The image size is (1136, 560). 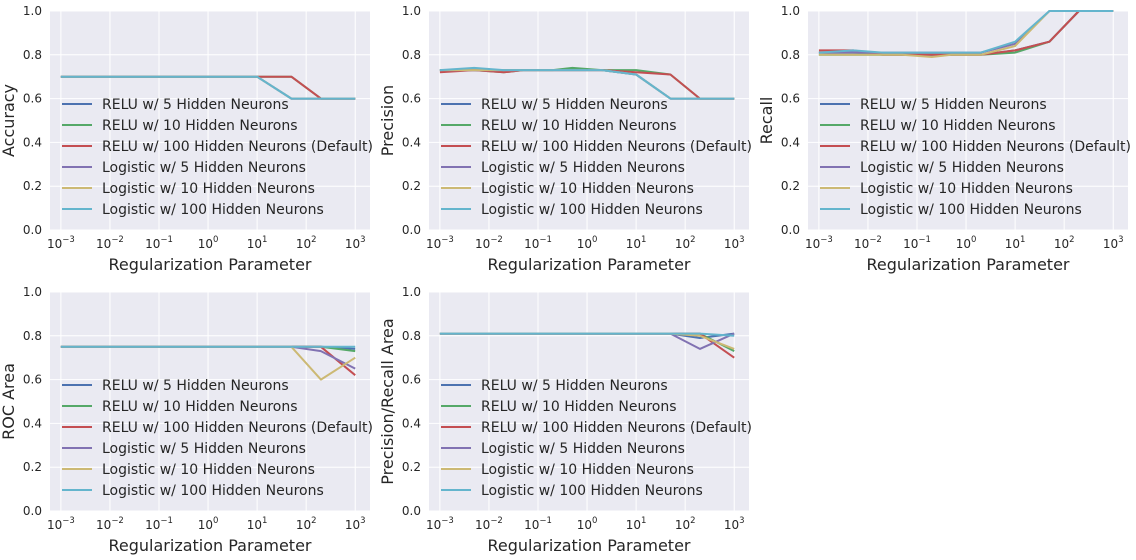 What do you see at coordinates (9, 401) in the screenshot?
I see `y-axis-label: ROC Area` at bounding box center [9, 401].